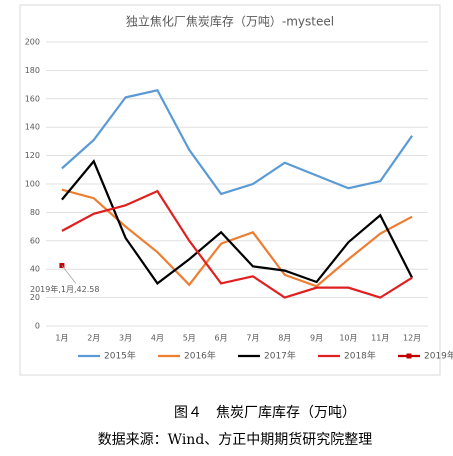  I want to click on figure-caption: 图４ 焦炭厂库库存（万吨）, so click(265, 413).